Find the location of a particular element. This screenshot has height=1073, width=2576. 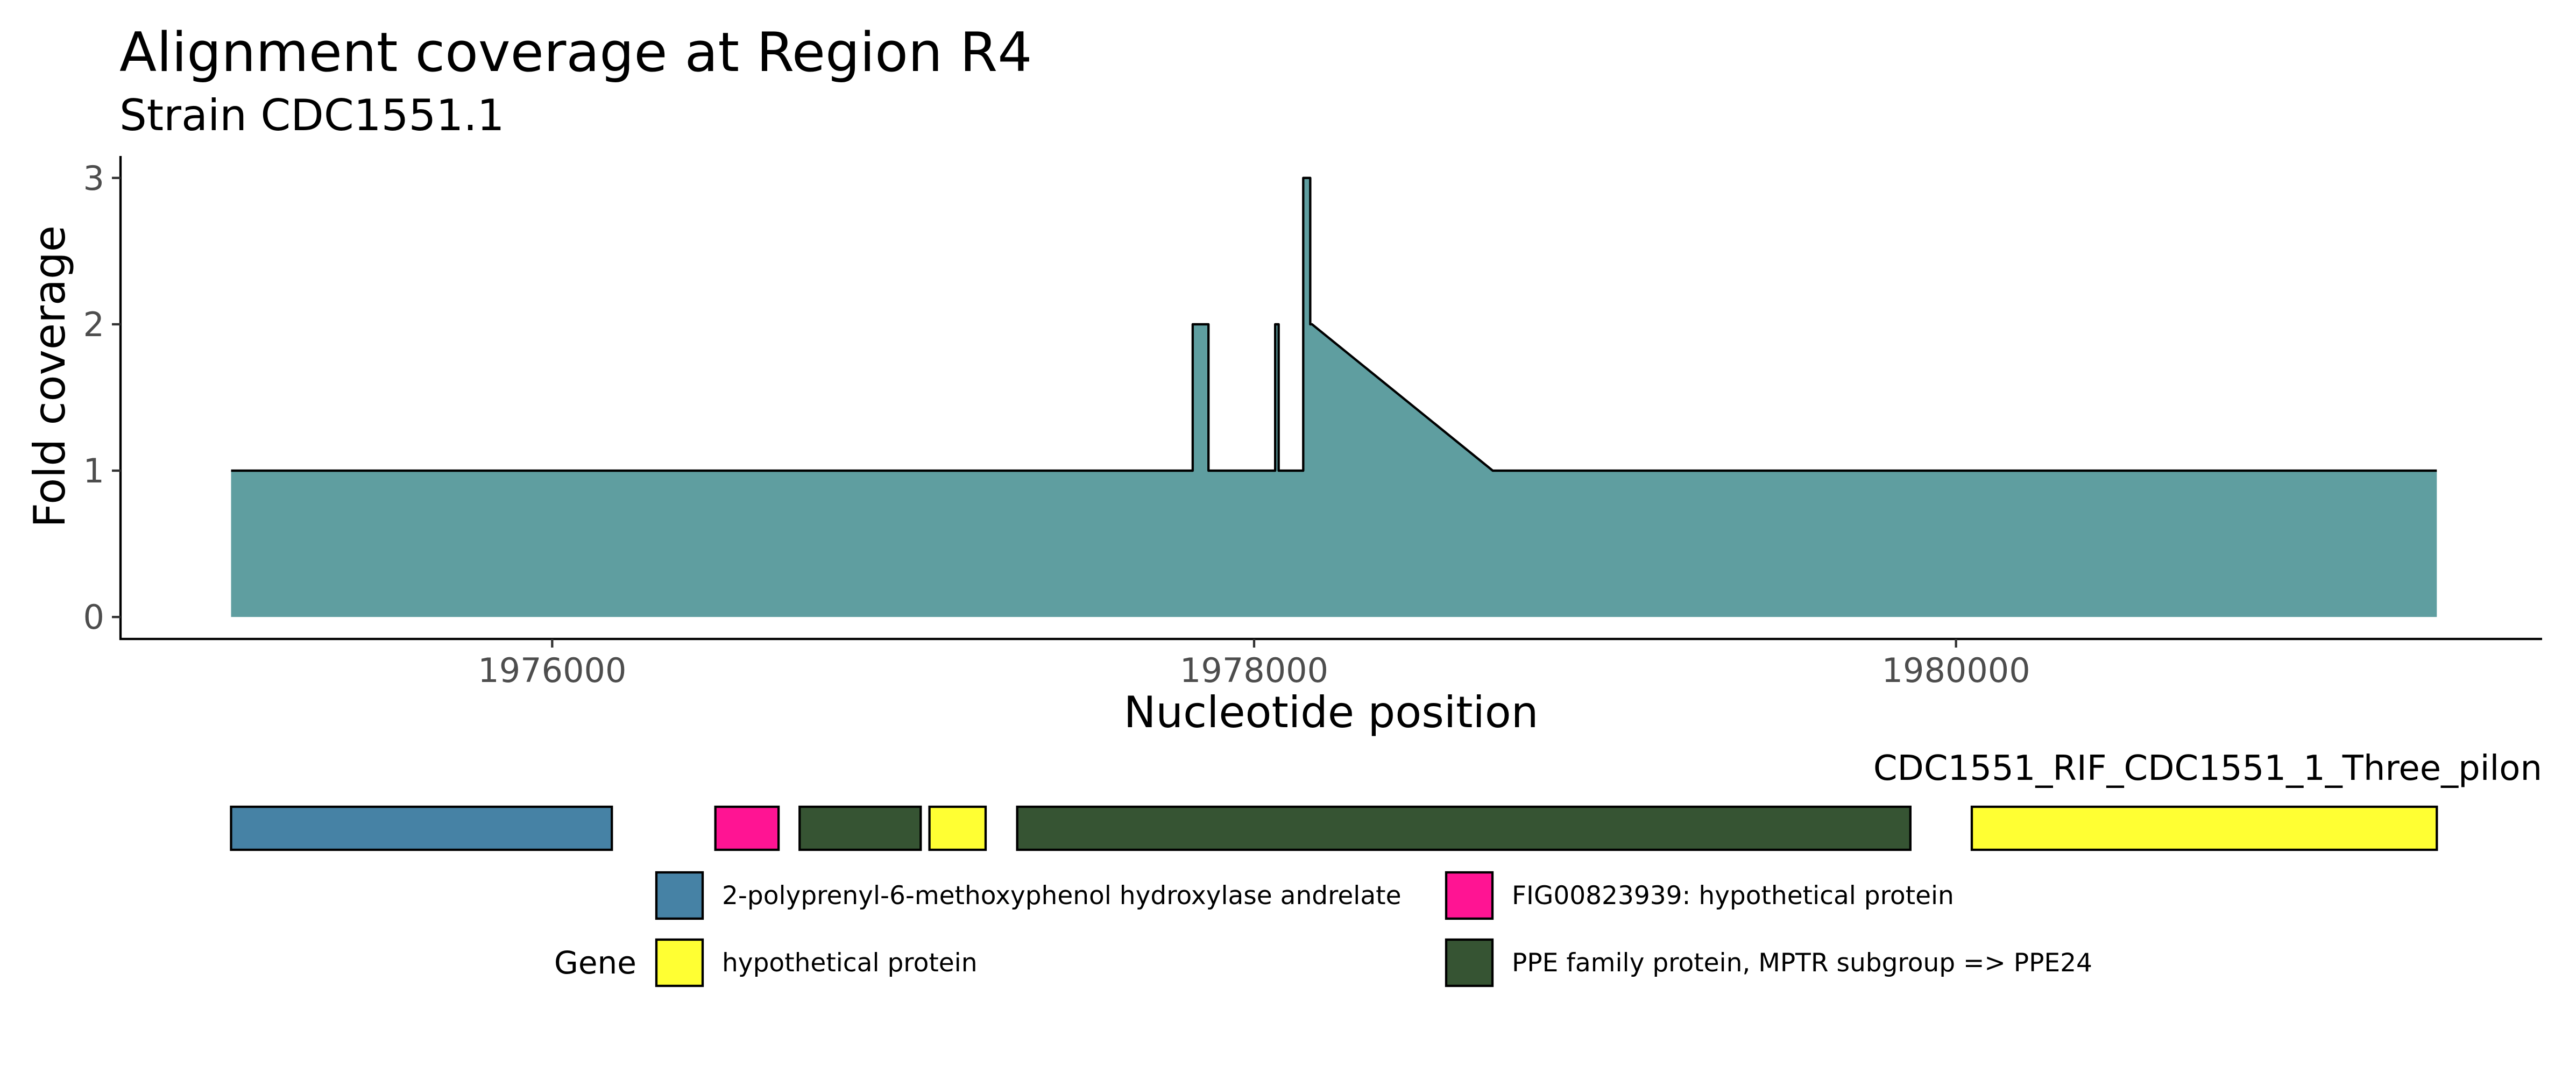

y-axis-title: Fold coverage is located at coordinates (50, 376).